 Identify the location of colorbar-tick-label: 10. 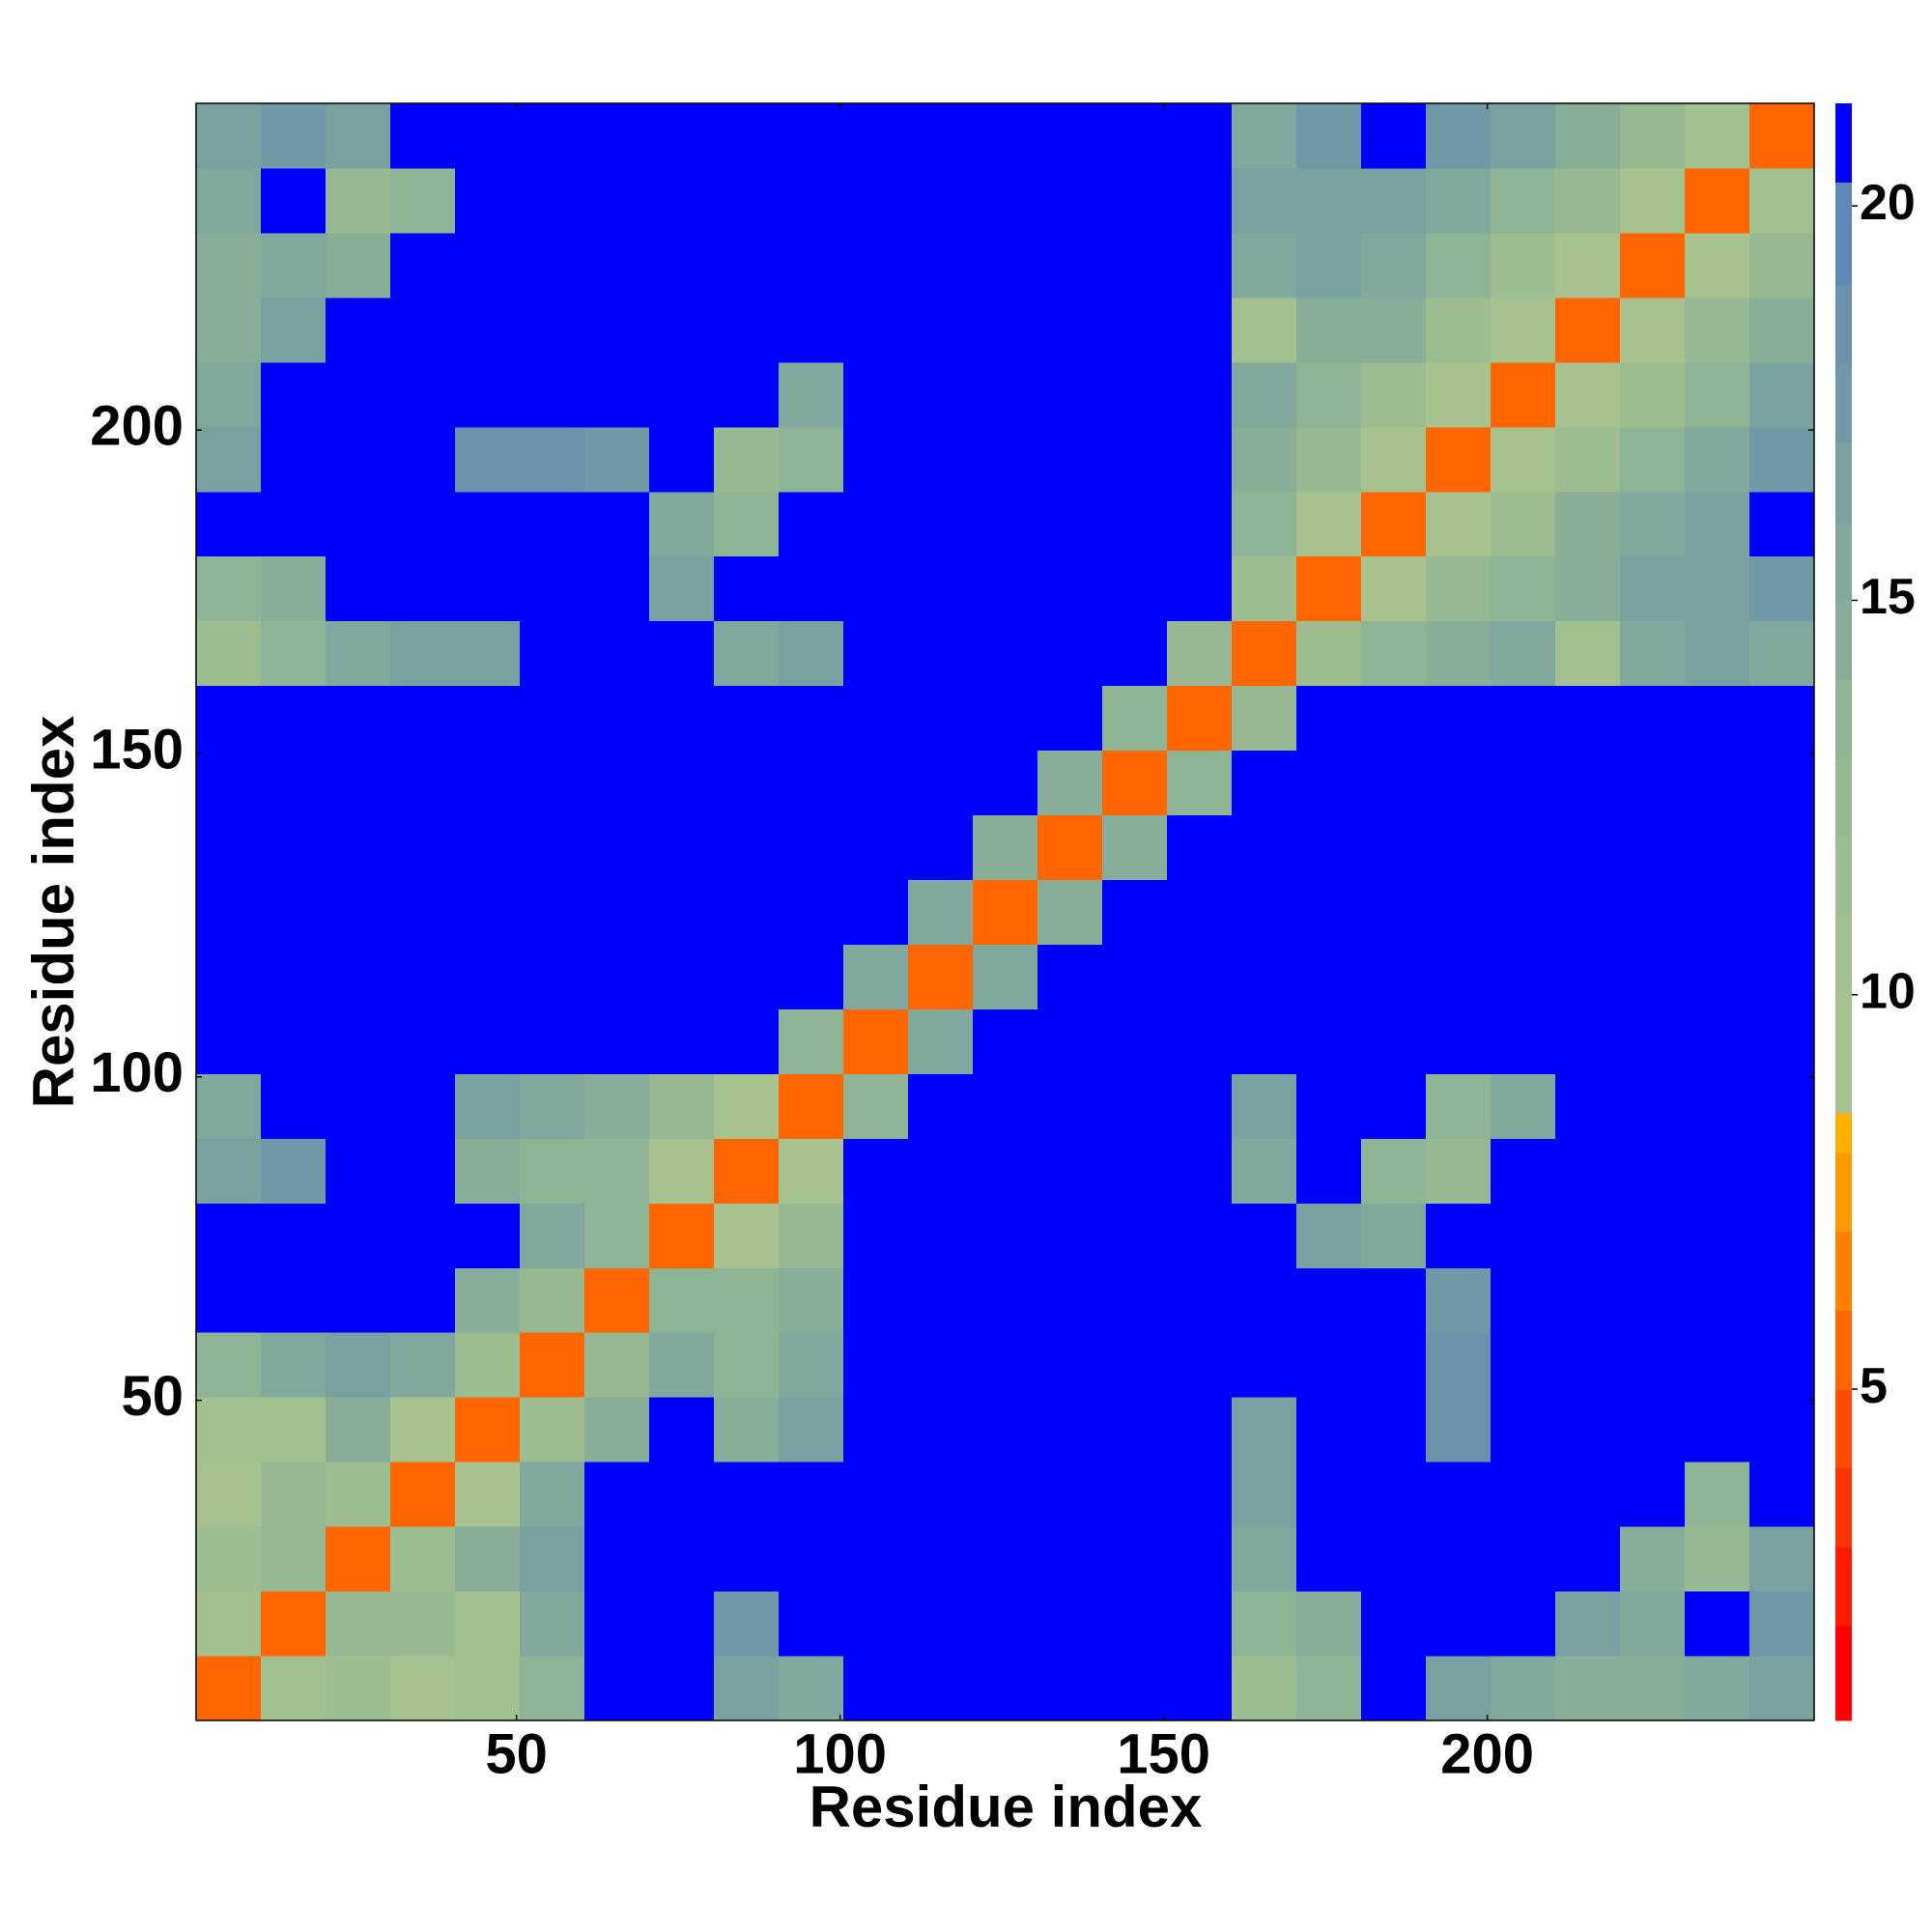
(1888, 991).